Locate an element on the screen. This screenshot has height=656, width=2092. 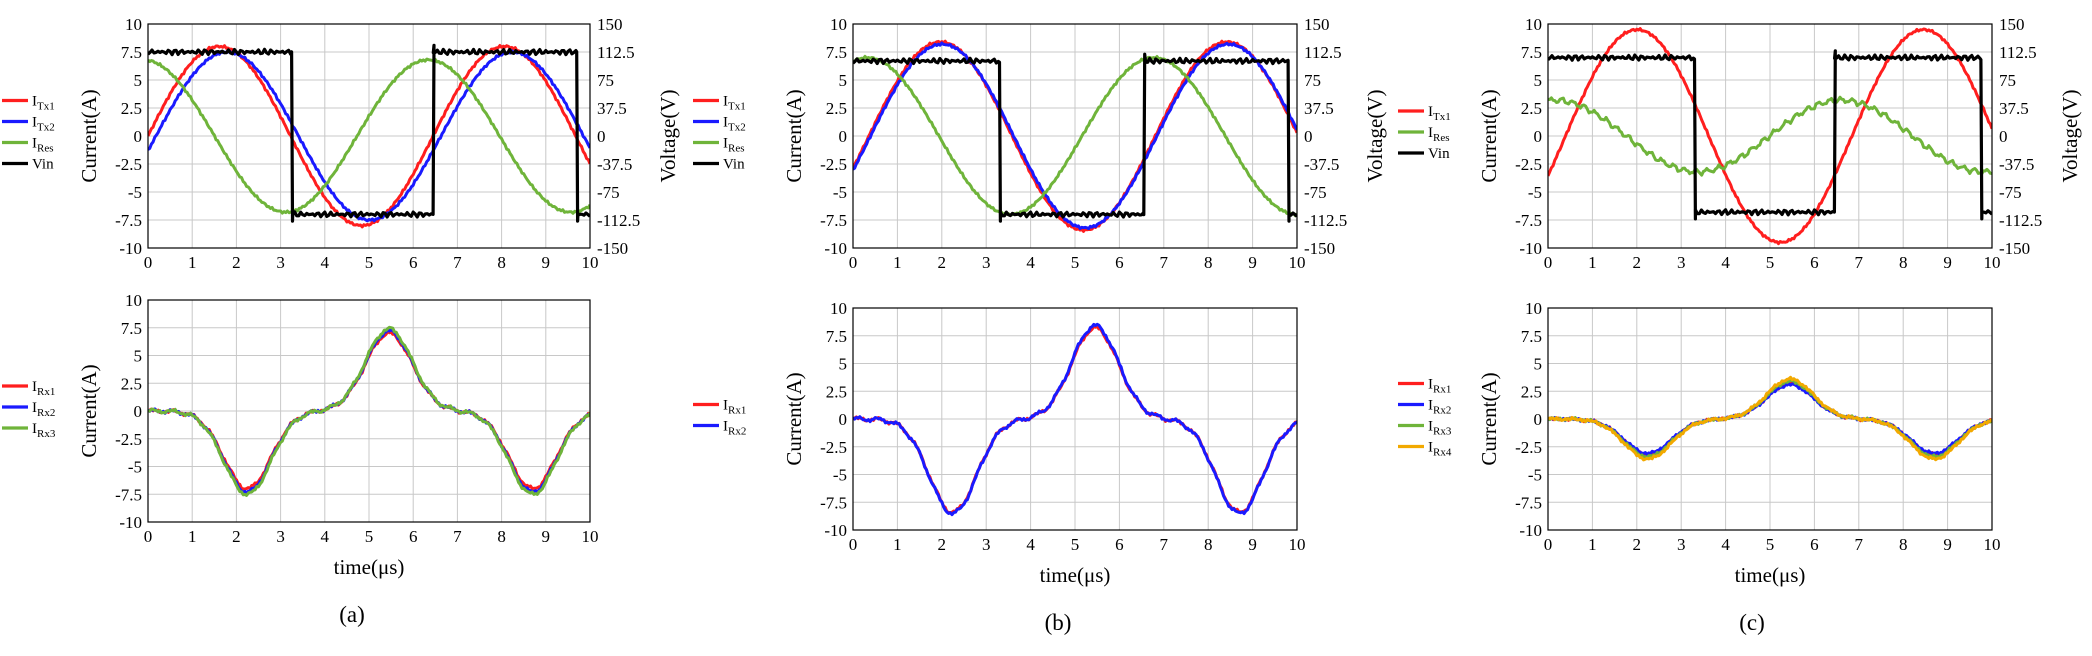
panel-label: (a) is located at coordinates (352, 614).